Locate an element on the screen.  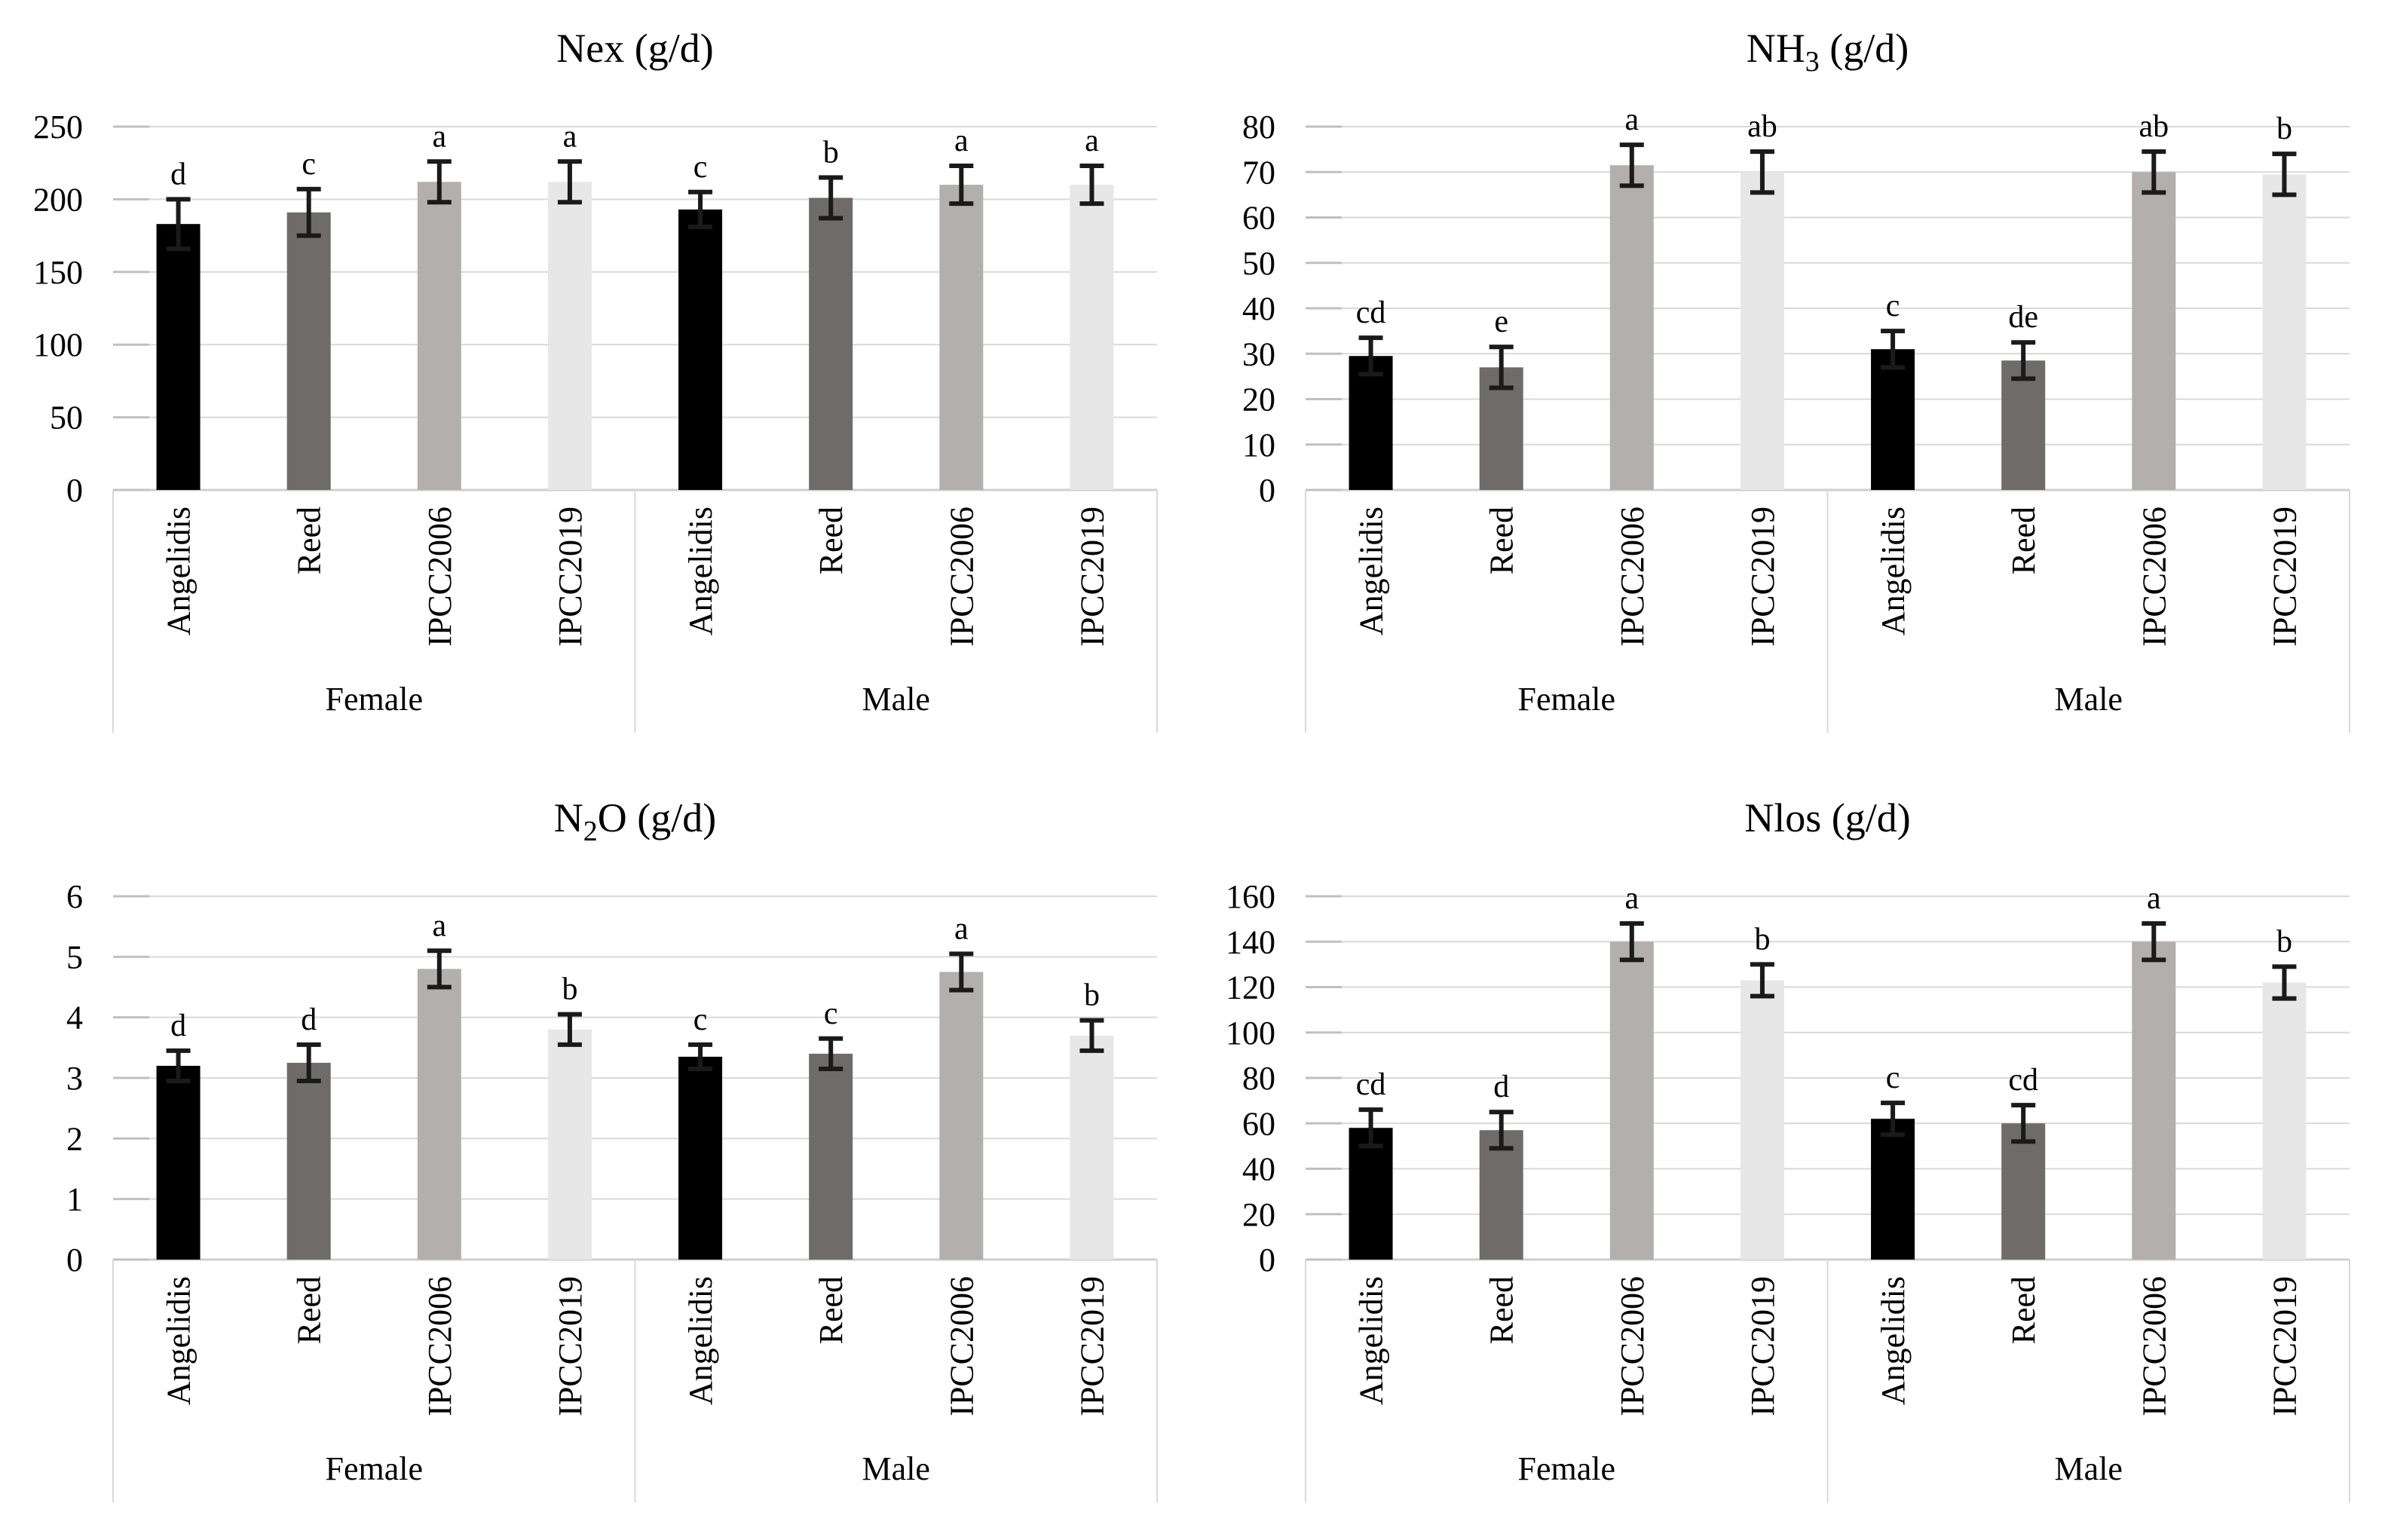
y-tick-label: 100 is located at coordinates (58, 344).